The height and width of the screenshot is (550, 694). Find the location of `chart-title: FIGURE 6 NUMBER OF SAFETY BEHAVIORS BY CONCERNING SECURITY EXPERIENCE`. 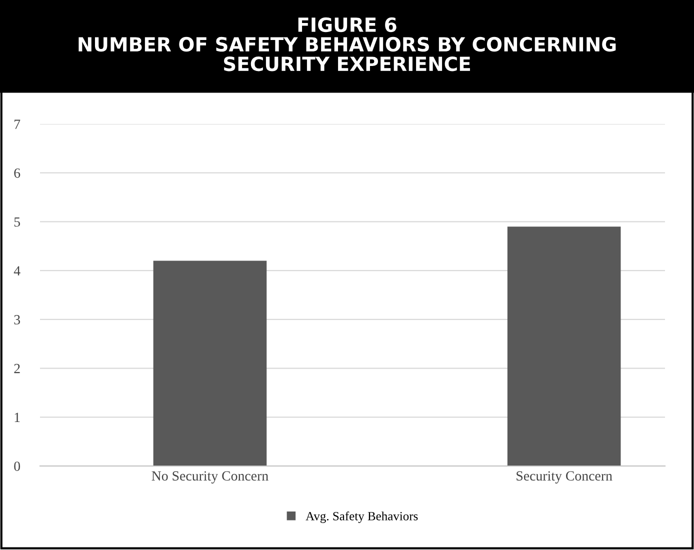

chart-title: FIGURE 6 NUMBER OF SAFETY BEHAVIORS BY CONCERNING SECURITY EXPERIENCE is located at coordinates (347, 44).